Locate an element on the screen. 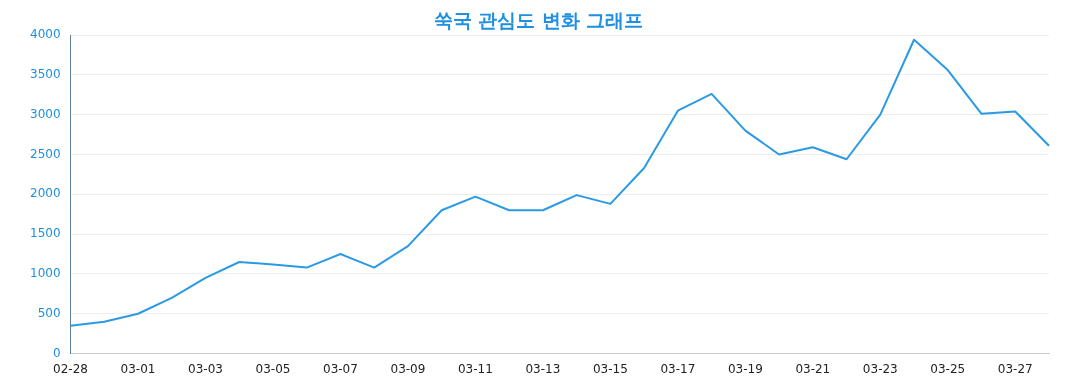 The image size is (1077, 390). x-tick-label: 03-23 is located at coordinates (880, 368).